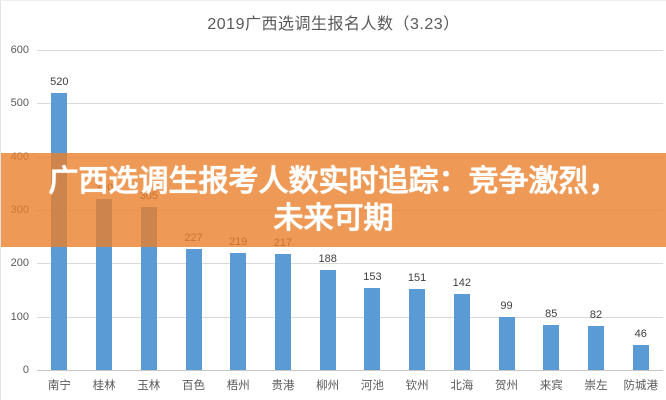  What do you see at coordinates (417, 329) in the screenshot?
I see `bar-钦州` at bounding box center [417, 329].